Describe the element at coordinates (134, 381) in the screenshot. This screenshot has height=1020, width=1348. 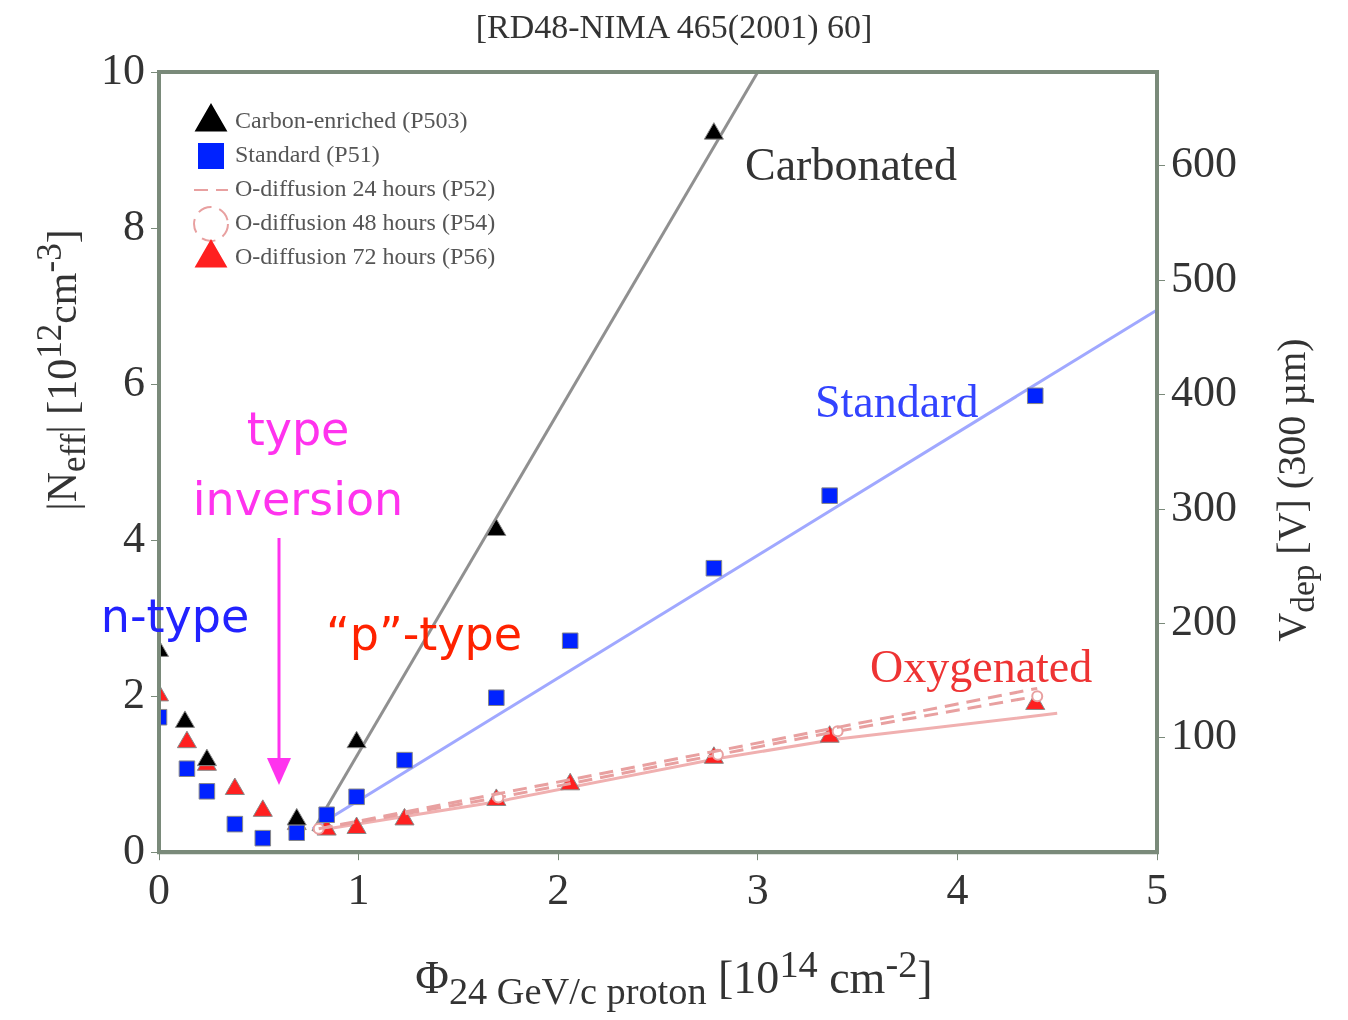
I see `y-tick-label: 6` at that location.